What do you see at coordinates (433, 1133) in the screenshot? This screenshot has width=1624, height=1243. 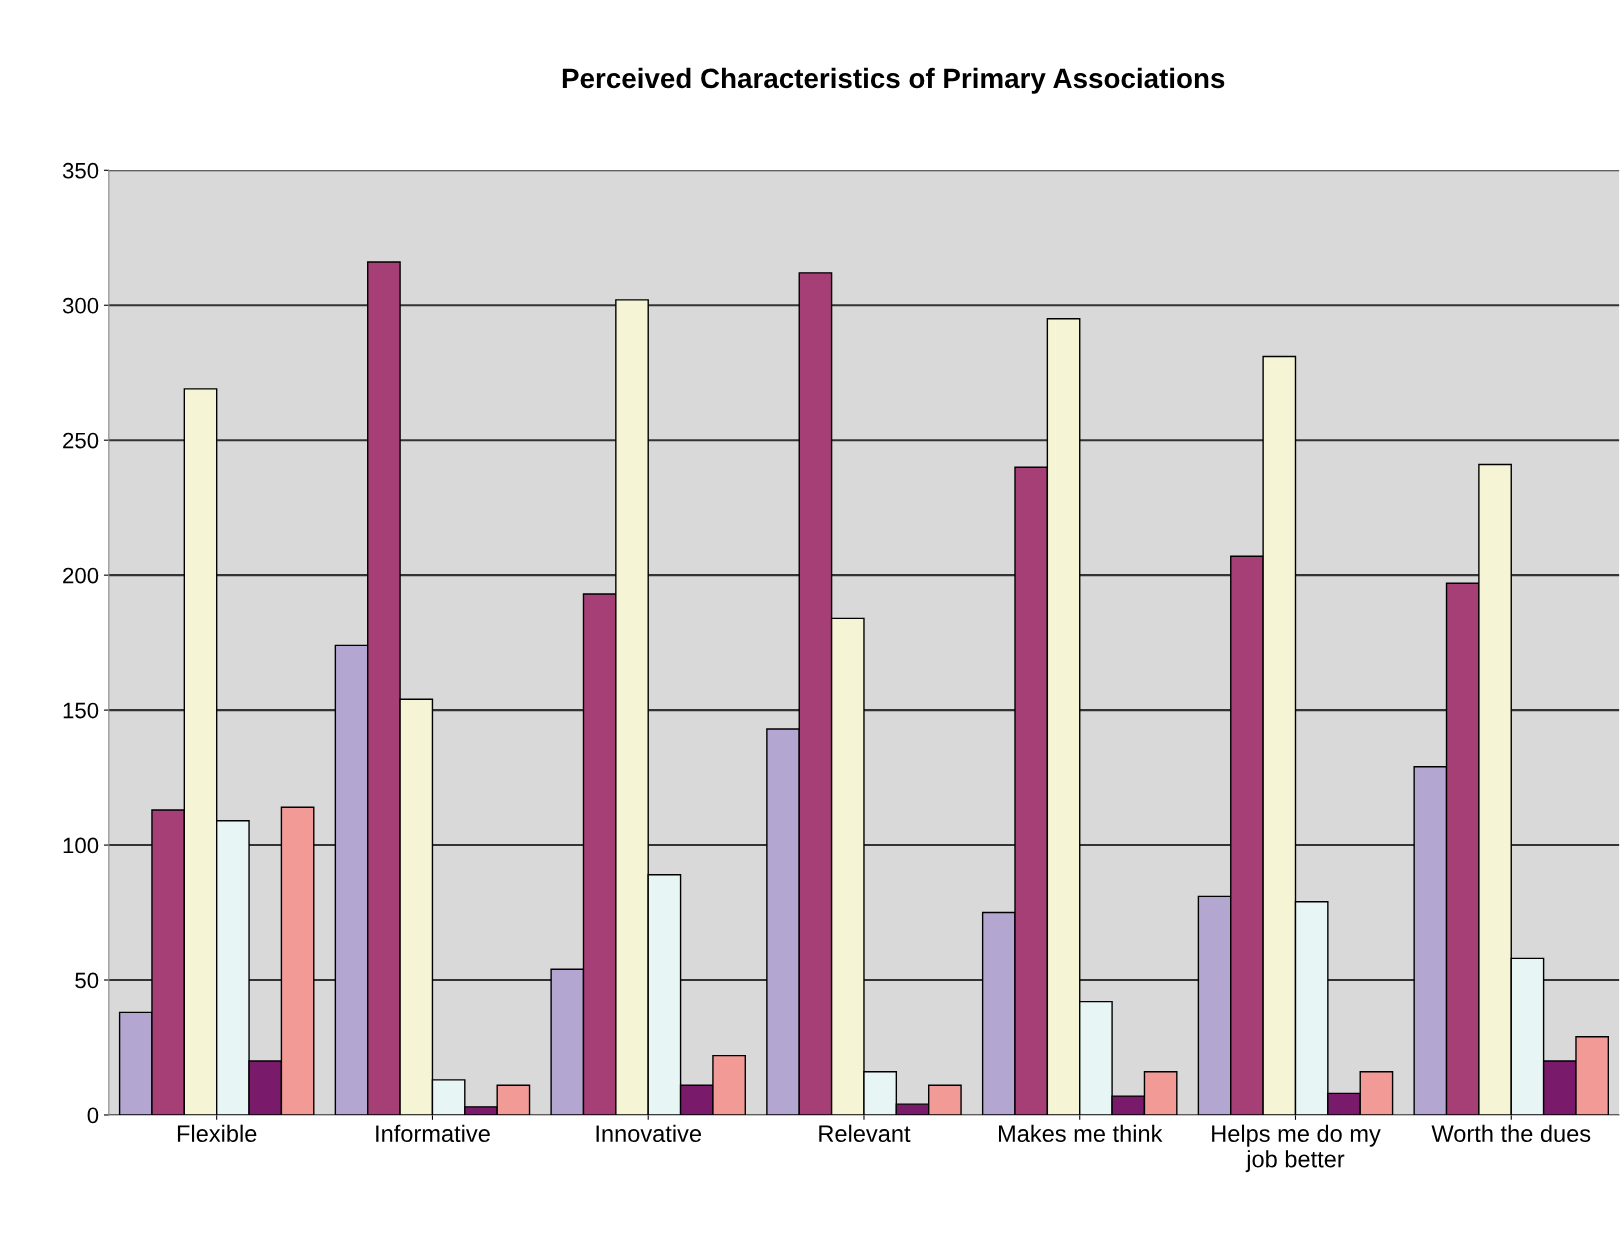 I see `x-tick-label: Informative` at bounding box center [433, 1133].